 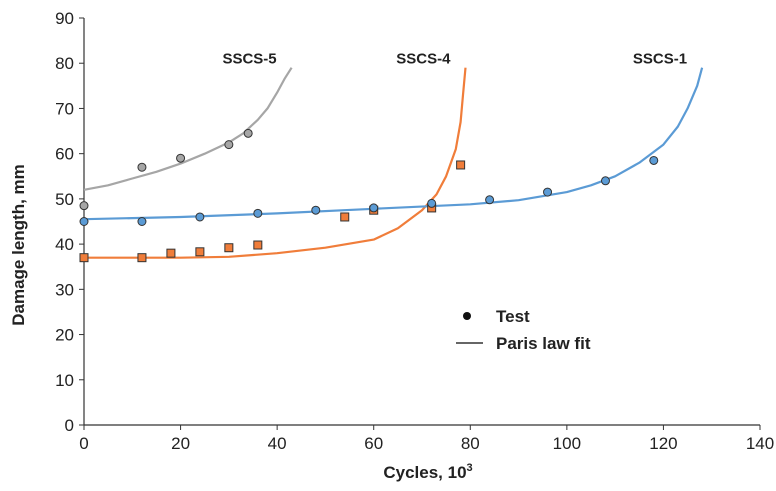 What do you see at coordinates (373, 443) in the screenshot?
I see `x-tick-label: 60` at bounding box center [373, 443].